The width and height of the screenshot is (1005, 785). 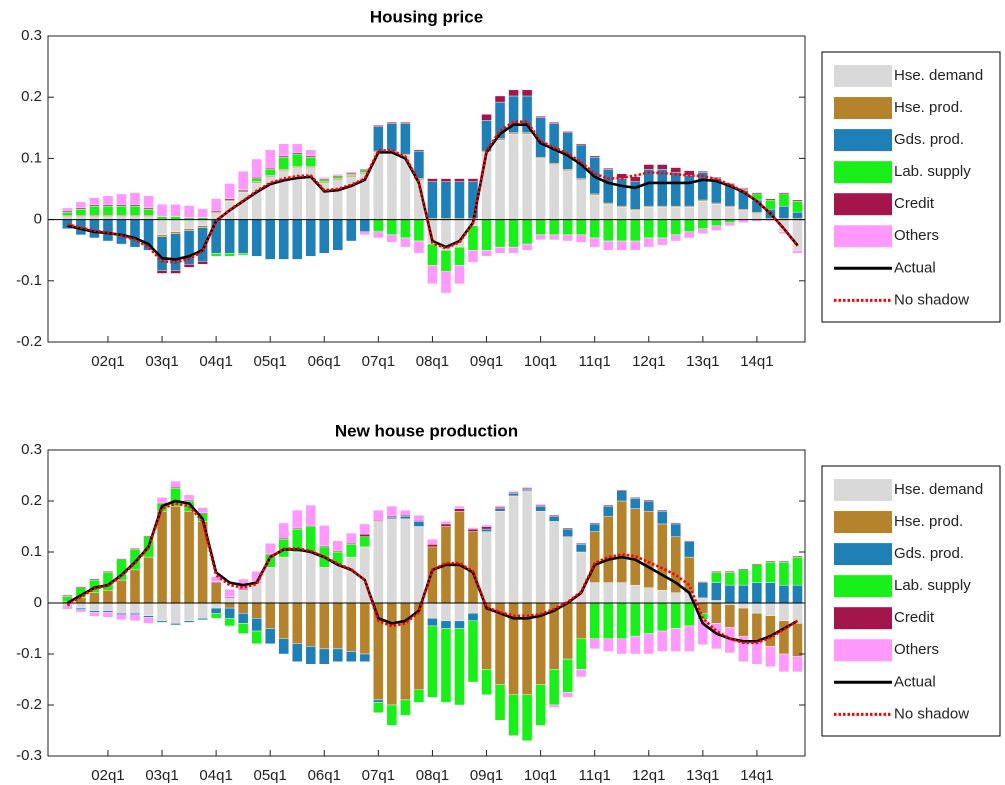 What do you see at coordinates (432, 775) in the screenshot?
I see `x-tick-label: 08q1` at bounding box center [432, 775].